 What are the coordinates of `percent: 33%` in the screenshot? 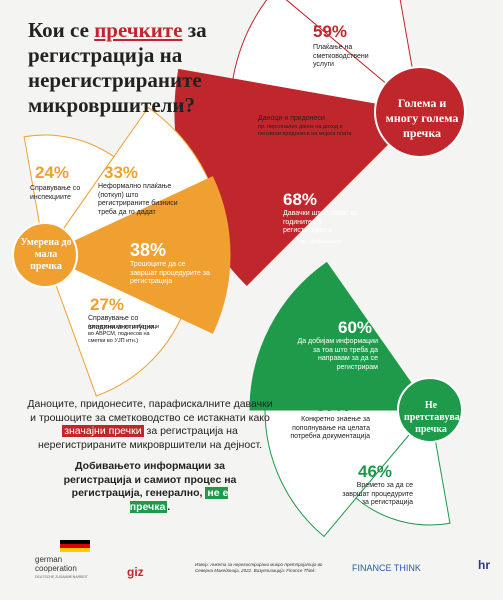 It's located at (121, 172).